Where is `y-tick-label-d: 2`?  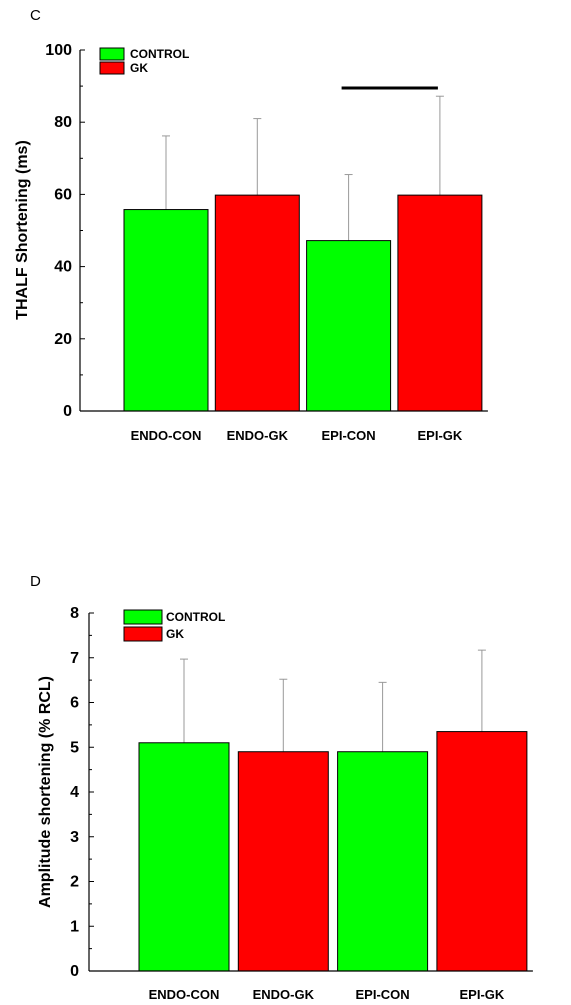
y-tick-label-d: 2 is located at coordinates (74, 882).